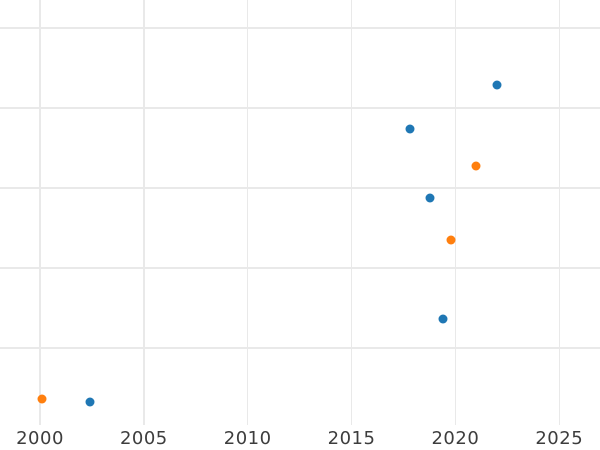 The image size is (600, 450). I want to click on x-tick-label: 2020, so click(455, 438).